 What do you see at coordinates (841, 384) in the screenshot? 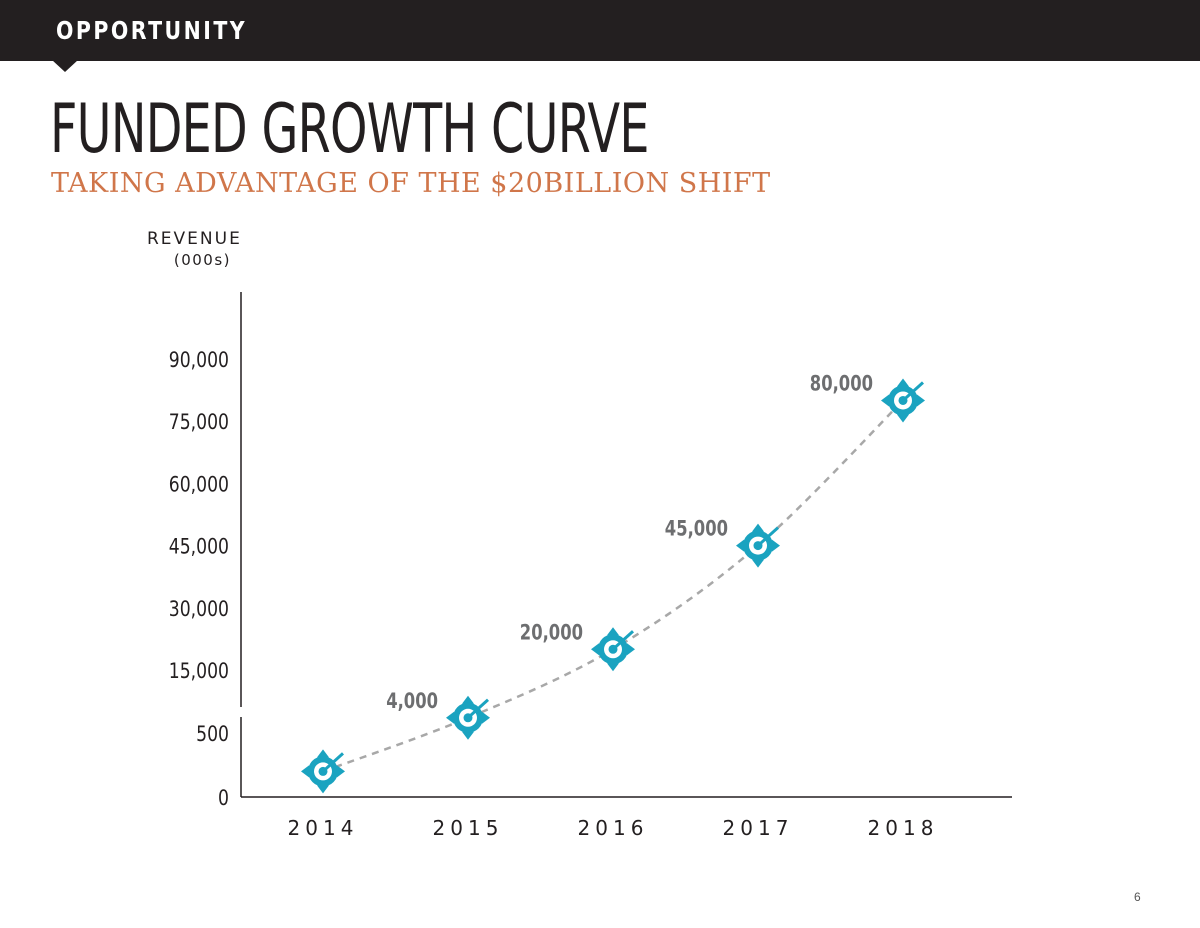
I see `data-label: 80,000` at bounding box center [841, 384].